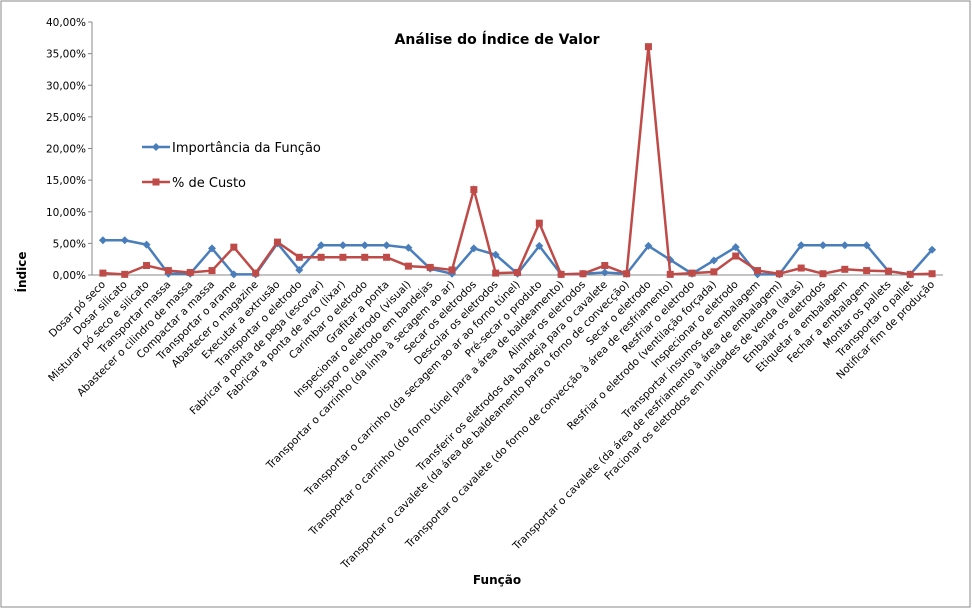  What do you see at coordinates (69, 244) in the screenshot?
I see `y-tick-label: 5,00%` at bounding box center [69, 244].